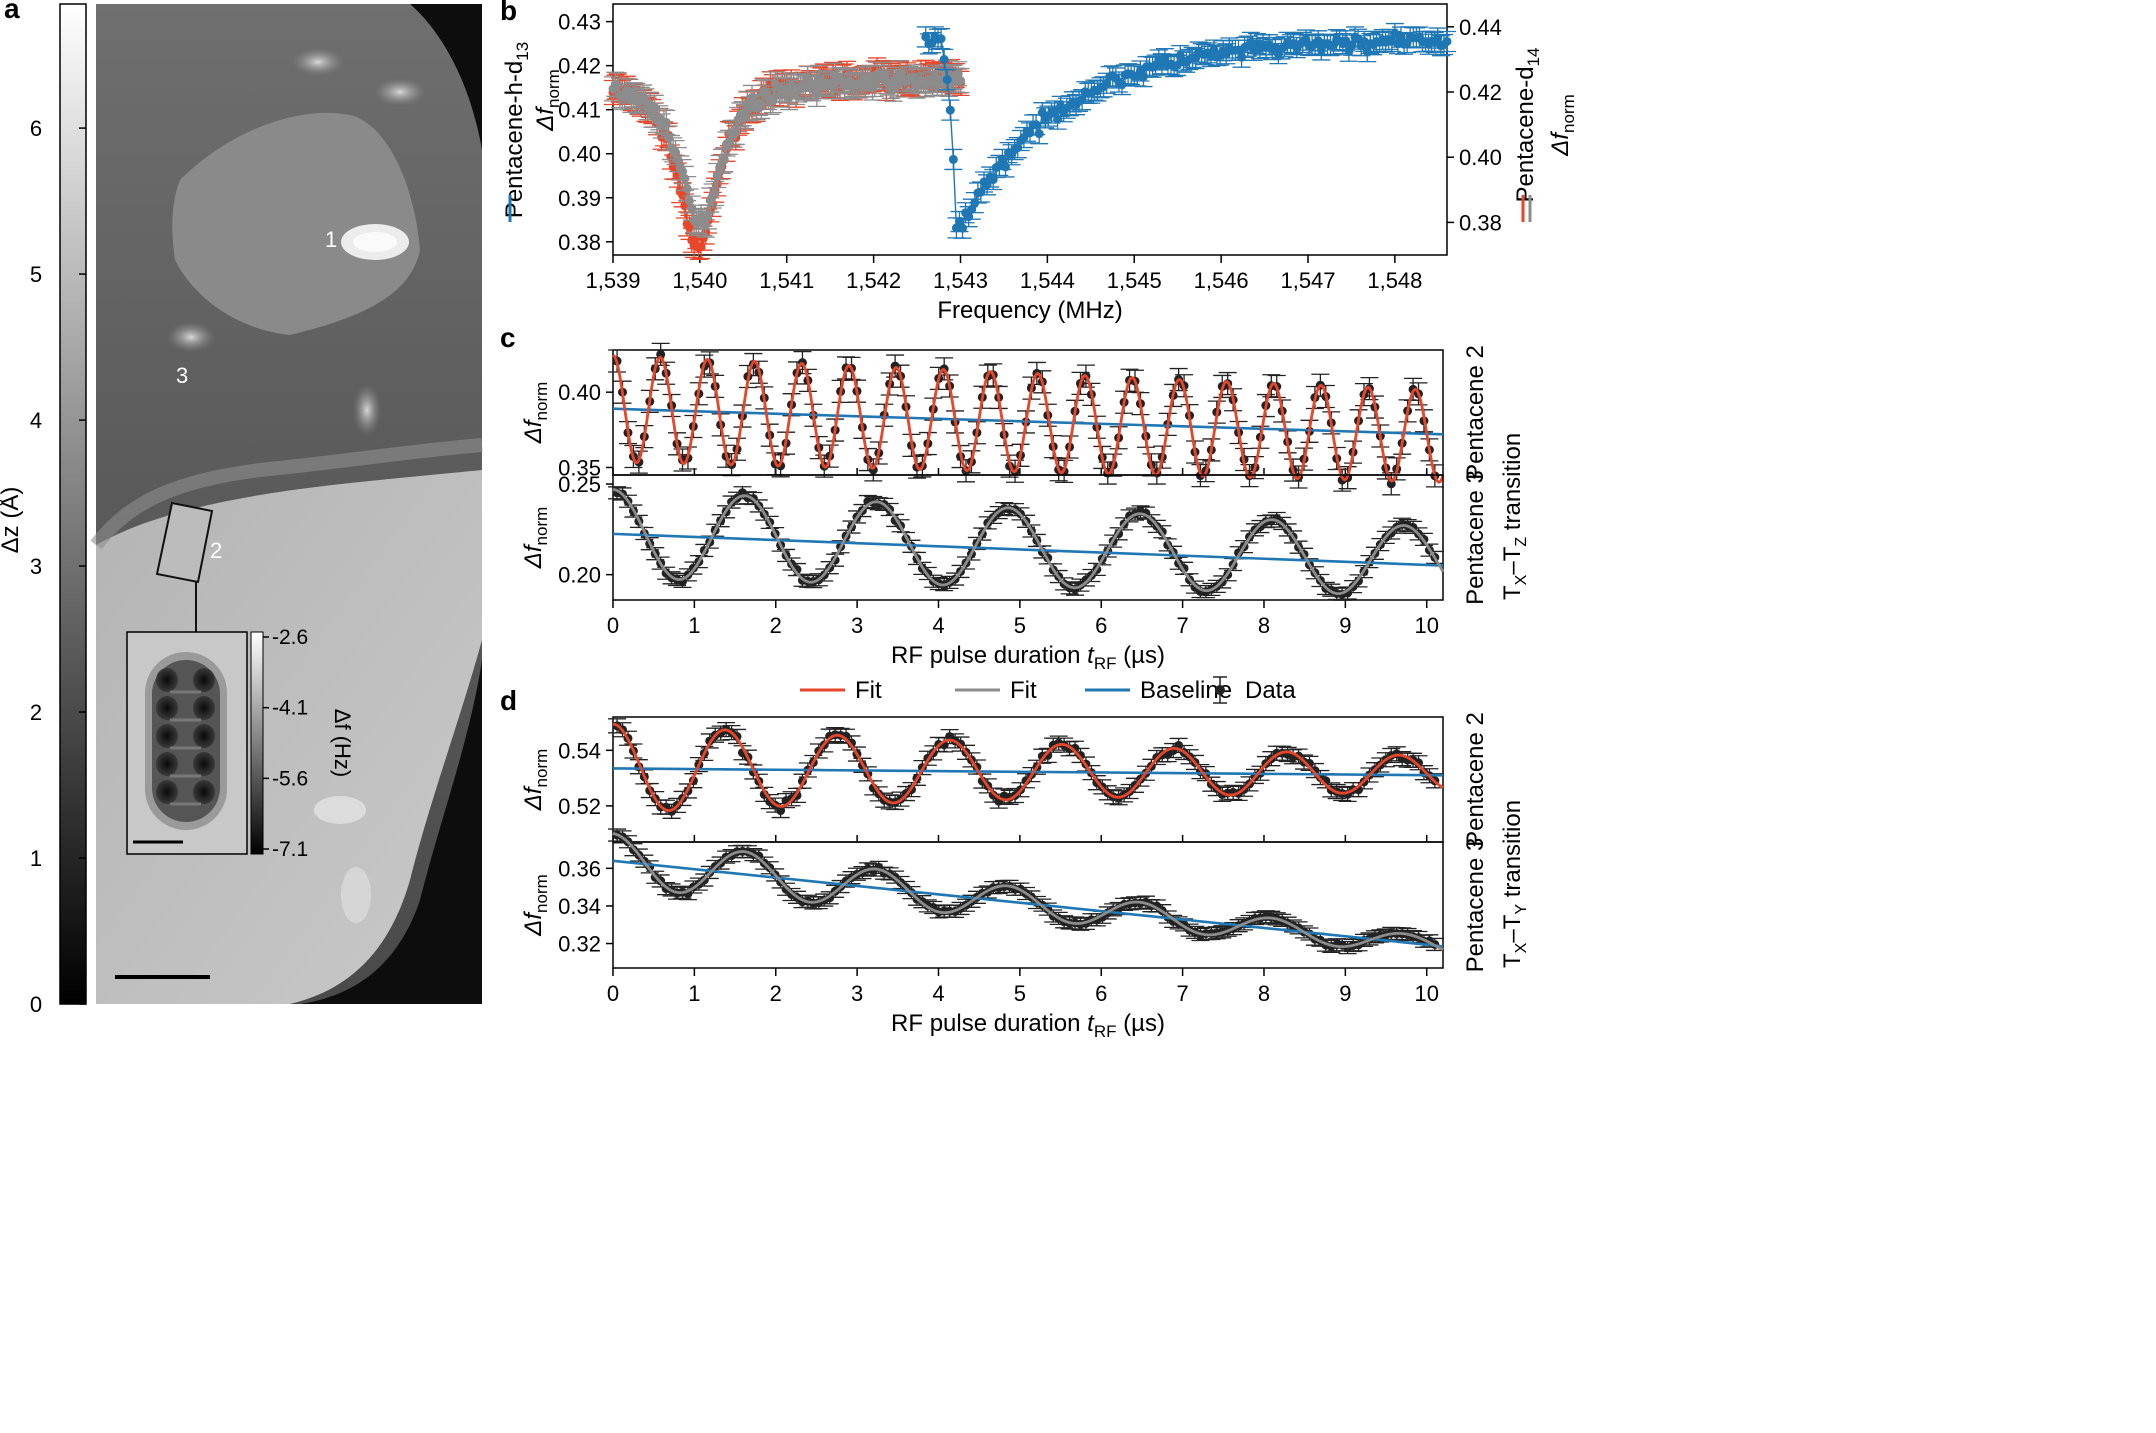 The image size is (2156, 1433). Describe the element at coordinates (216, 550) in the screenshot. I see `molecule-label-2: 2` at that location.